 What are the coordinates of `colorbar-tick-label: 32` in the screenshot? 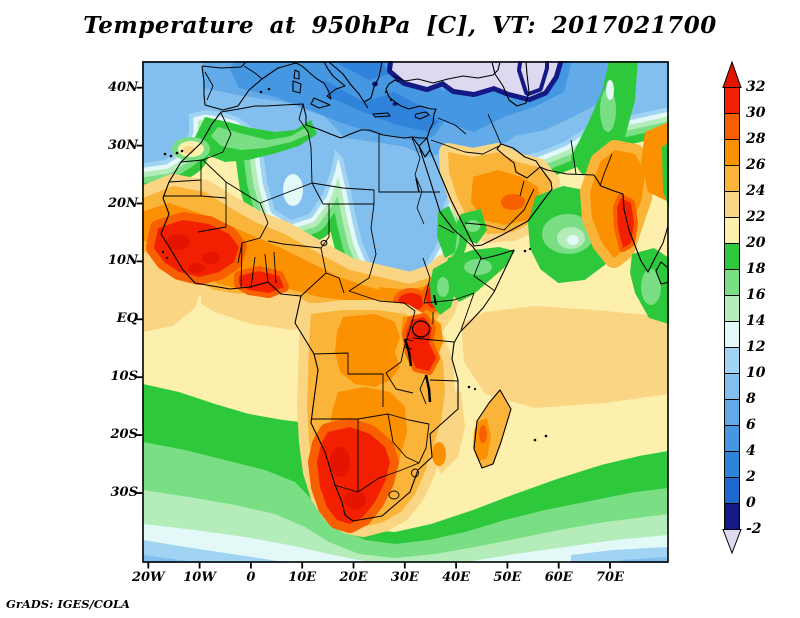 It's located at (756, 87).